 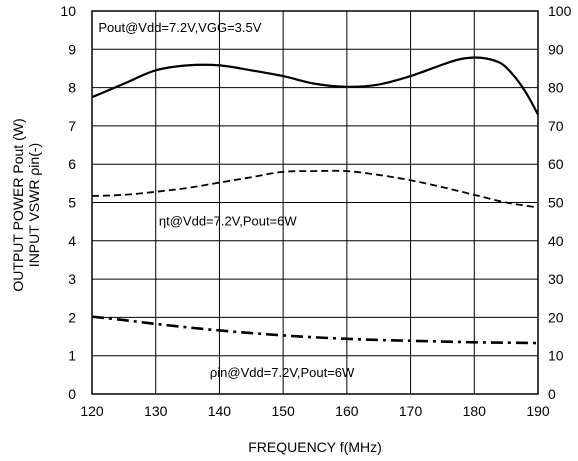 I want to click on y-tick-label: 3, so click(x=72, y=279).